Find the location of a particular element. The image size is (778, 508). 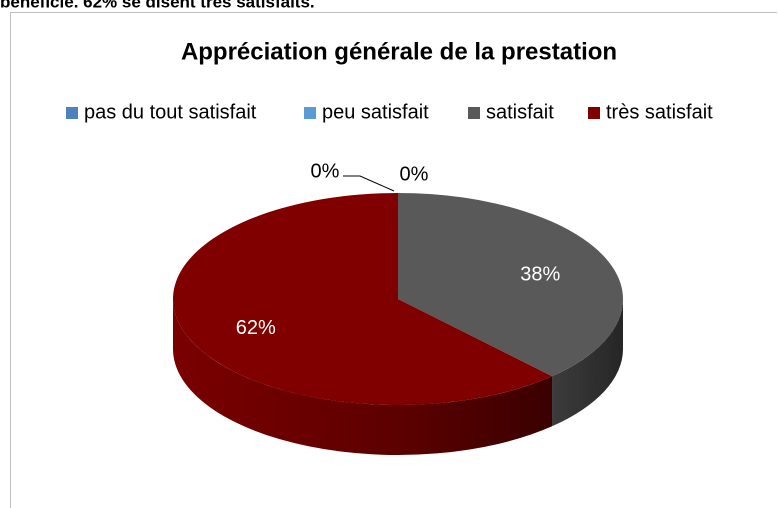

legend-label: pas du tout satisfait is located at coordinates (170, 112).